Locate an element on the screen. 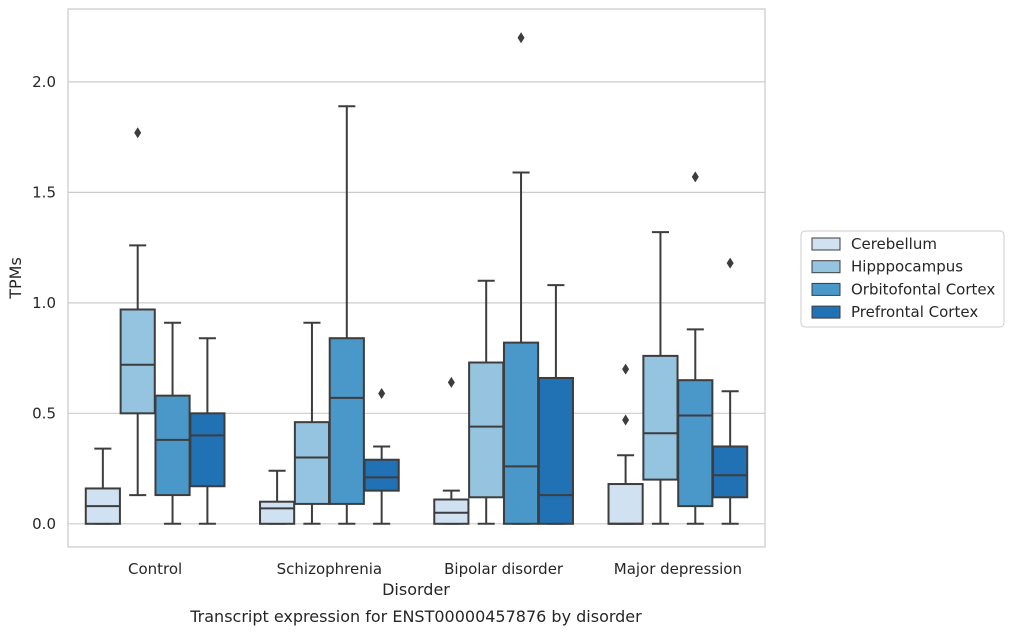 This screenshot has width=1014, height=634. legend-label: Orbitofontal Cortex is located at coordinates (923, 289).